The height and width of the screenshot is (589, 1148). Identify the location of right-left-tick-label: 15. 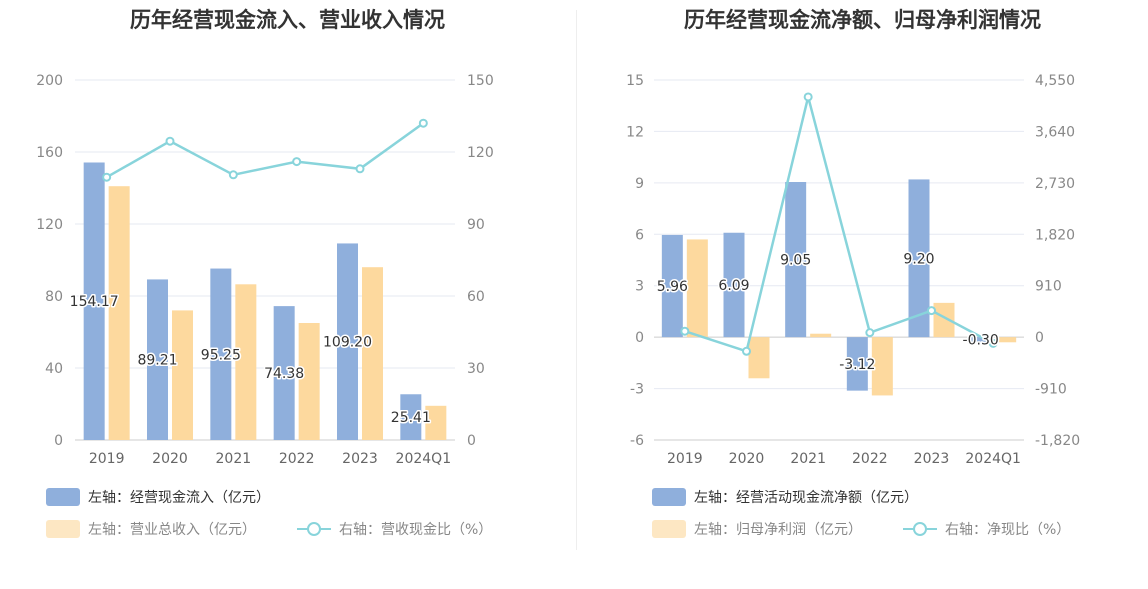
(635, 81).